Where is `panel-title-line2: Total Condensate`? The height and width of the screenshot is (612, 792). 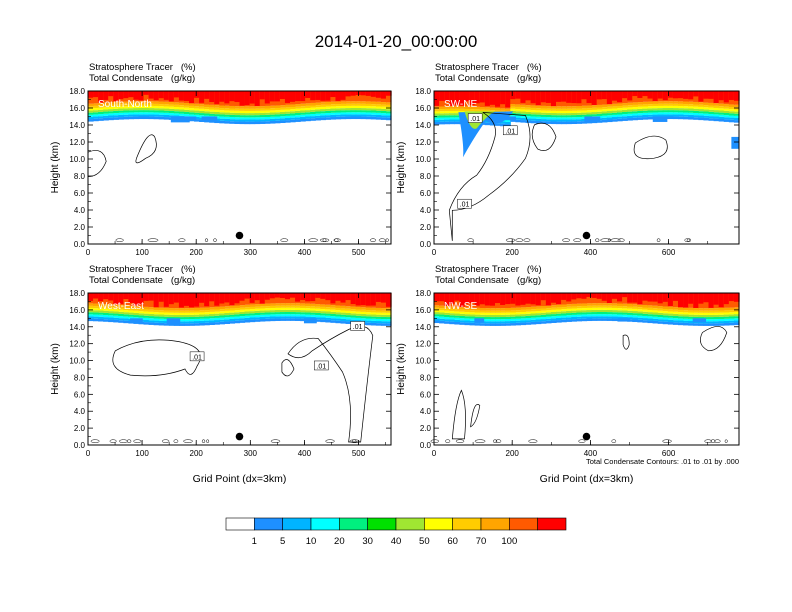
panel-title-line2: Total Condensate is located at coordinates (472, 78).